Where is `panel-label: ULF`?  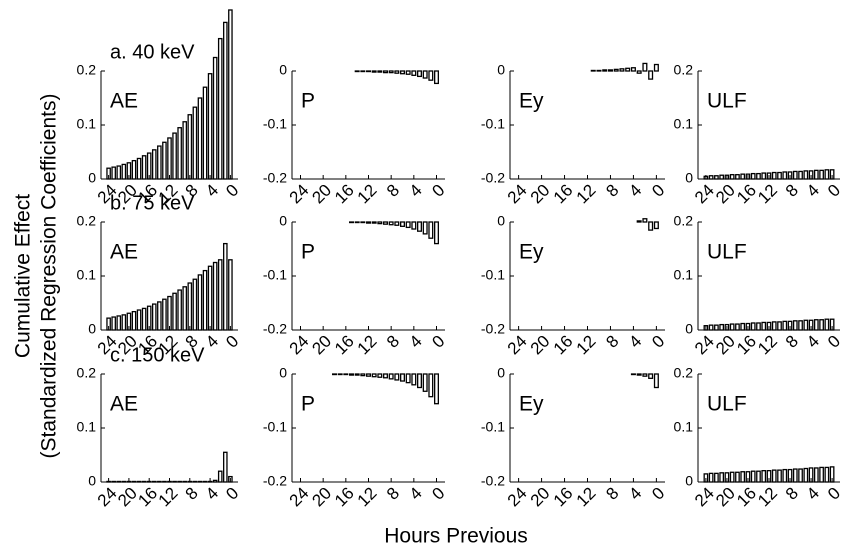 panel-label: ULF is located at coordinates (727, 404).